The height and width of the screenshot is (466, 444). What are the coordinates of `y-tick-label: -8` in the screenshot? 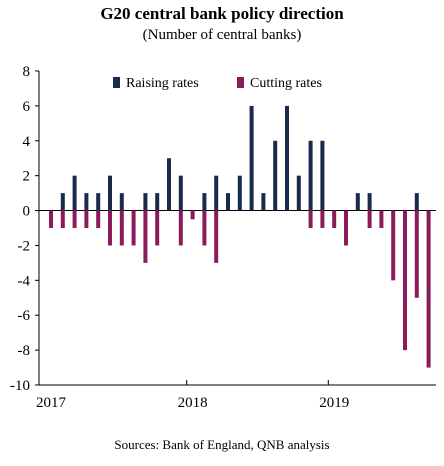 It's located at (24, 351).